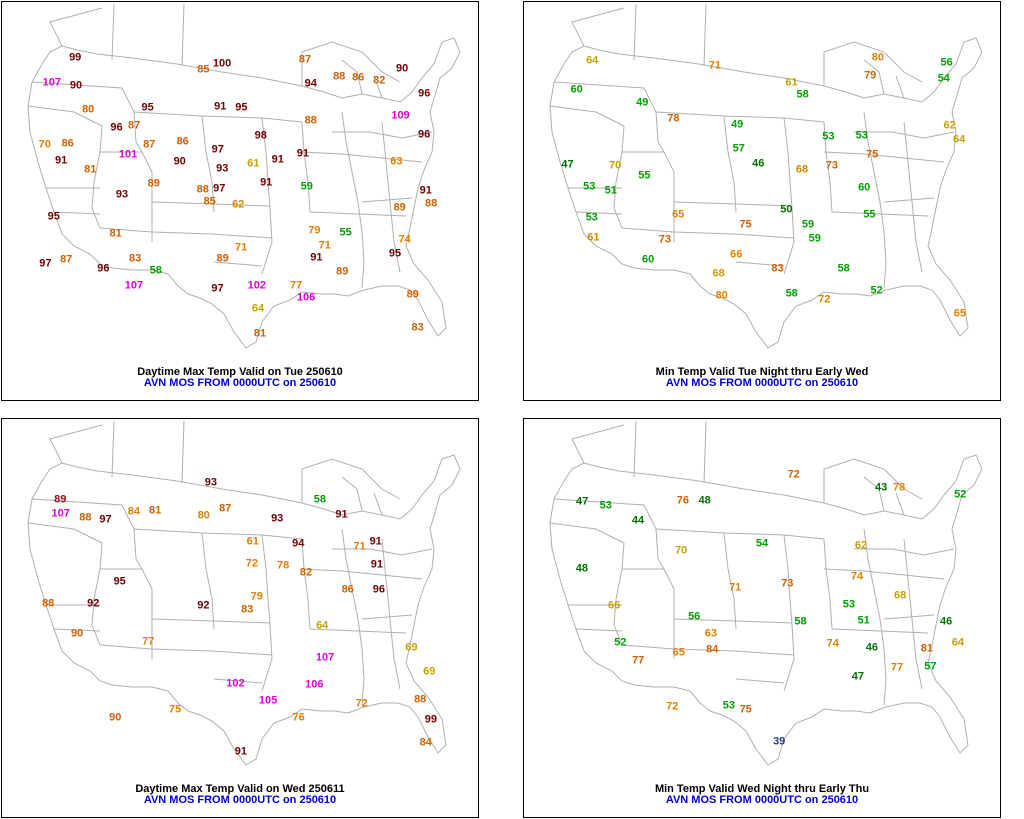 Image resolution: width=1024 pixels, height=819 pixels. I want to click on temp-label: 78, so click(283, 565).